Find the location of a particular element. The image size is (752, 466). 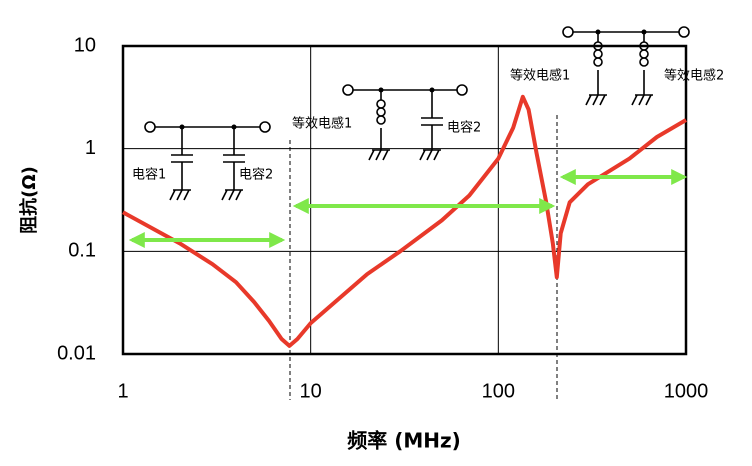

x-tick-label: 1000 is located at coordinates (686, 391).